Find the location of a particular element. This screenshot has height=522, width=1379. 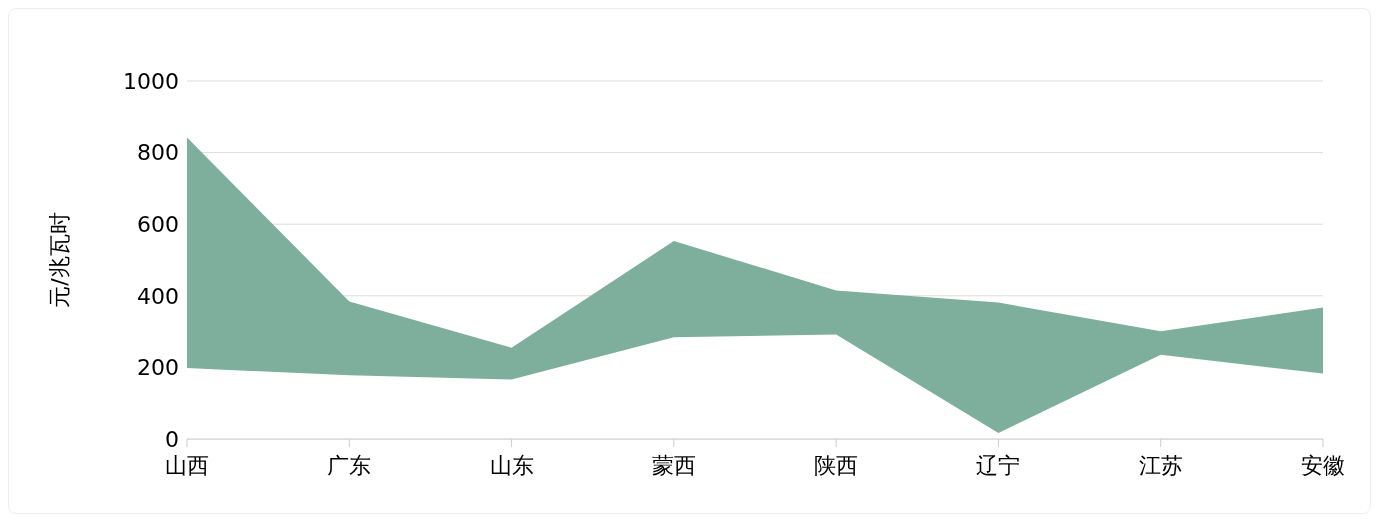

x-tick-label: 辽宁 is located at coordinates (998, 465).